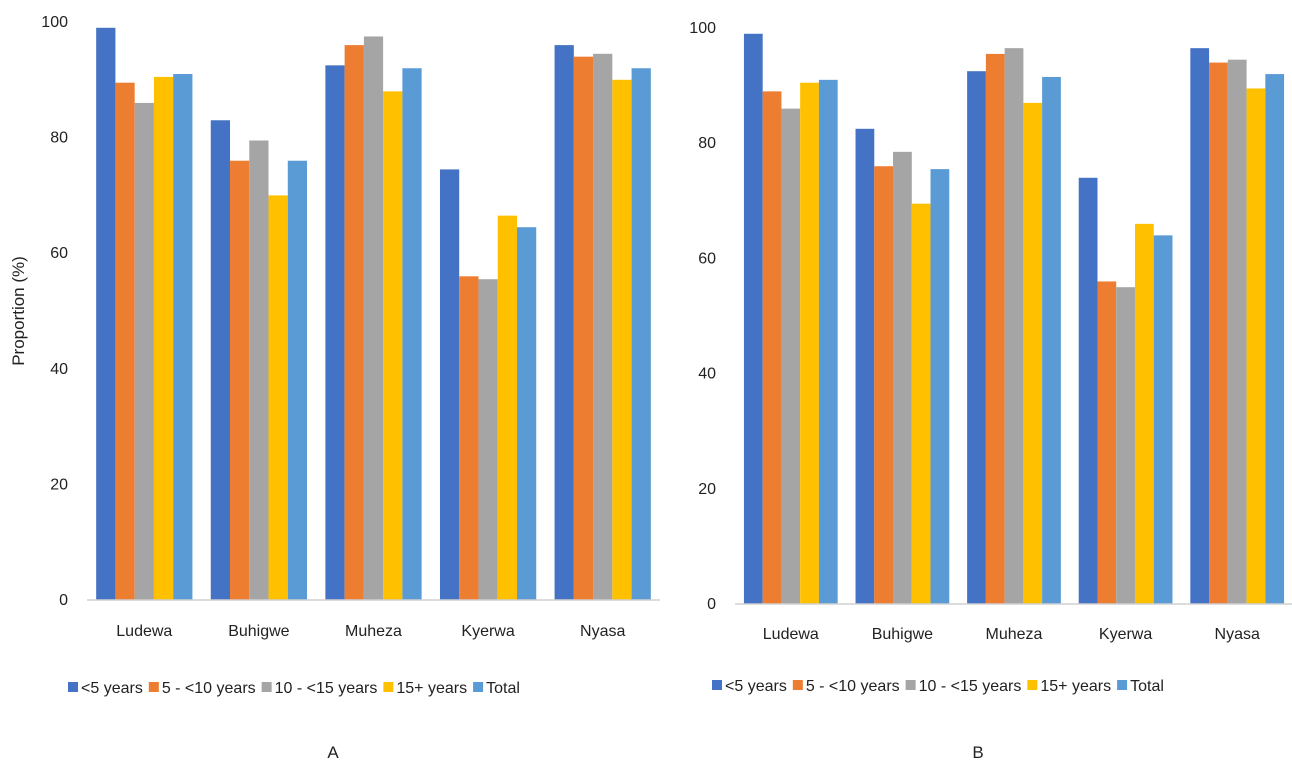 This screenshot has height=765, width=1292. I want to click on panel-label: A, so click(333, 752).